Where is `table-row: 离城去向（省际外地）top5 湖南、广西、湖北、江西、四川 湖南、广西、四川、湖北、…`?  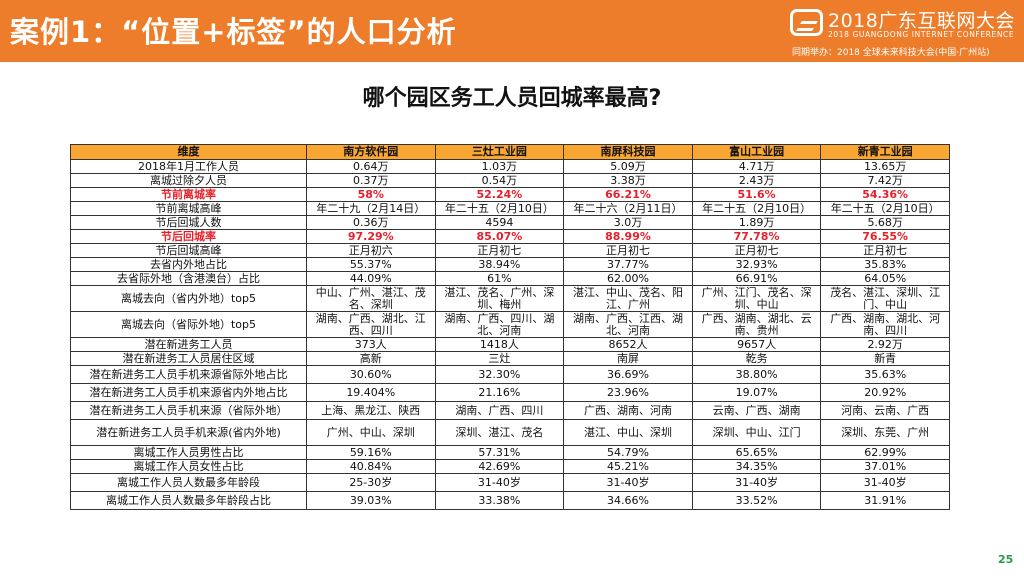
table-row: 离城去向（省际外地）top5 湖南、广西、湖北、江西、四川 湖南、广西、四川、湖北、… is located at coordinates (510, 324).